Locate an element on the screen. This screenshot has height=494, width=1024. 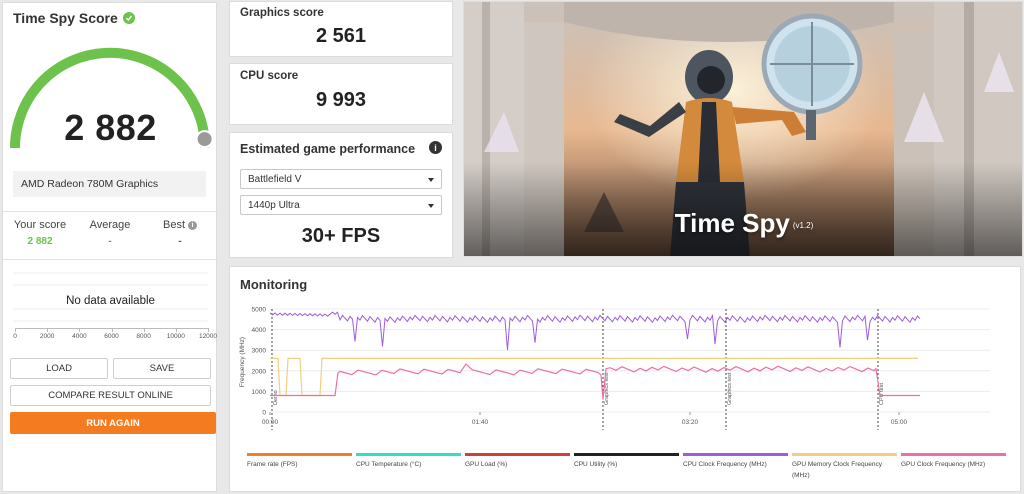
histogram-tick-label: 8000 is located at coordinates (143, 336).